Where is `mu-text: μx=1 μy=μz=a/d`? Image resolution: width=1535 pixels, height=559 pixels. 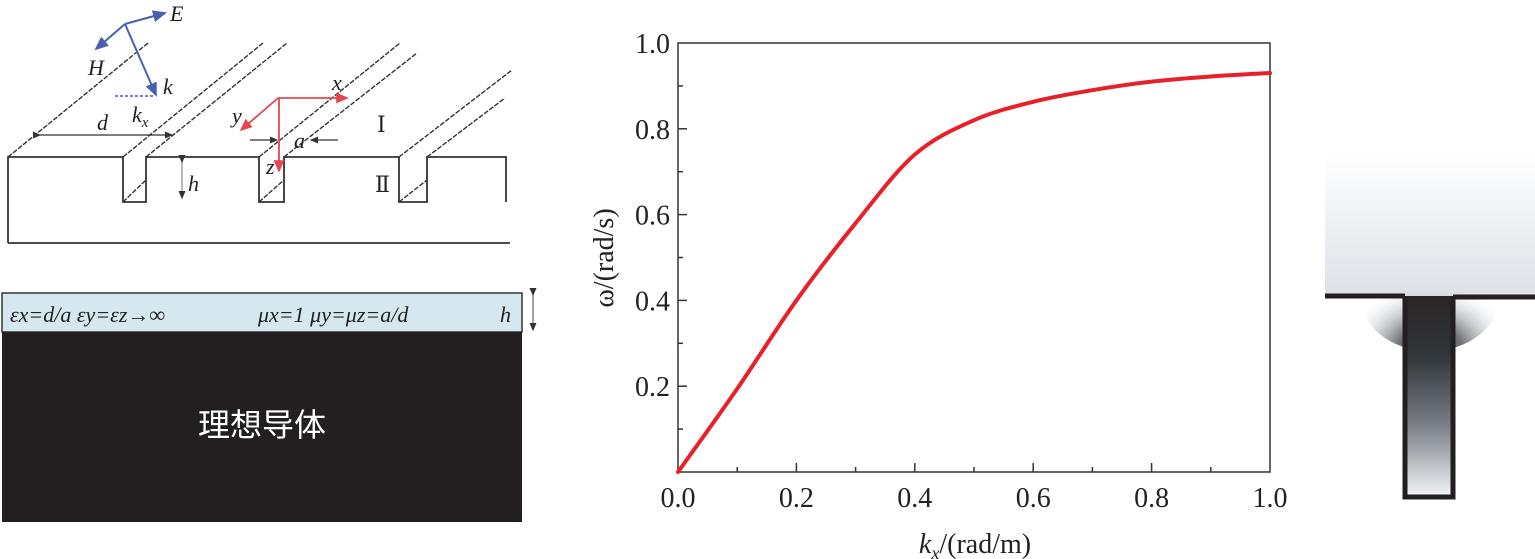
mu-text: μx=1 μy=μz=a/d is located at coordinates (333, 314).